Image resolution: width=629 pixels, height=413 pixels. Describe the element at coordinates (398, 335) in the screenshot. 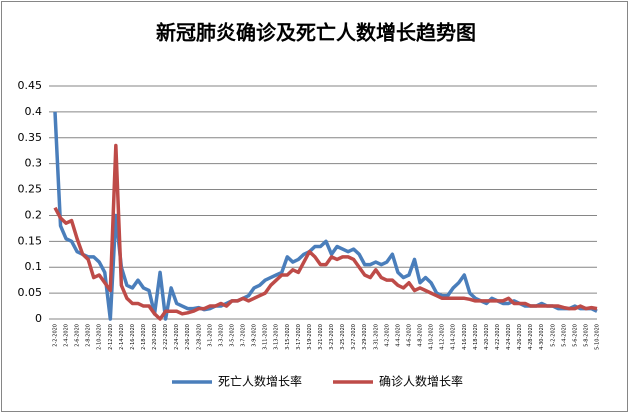

I see `x-tick-label: 4-4-2020` at that location.